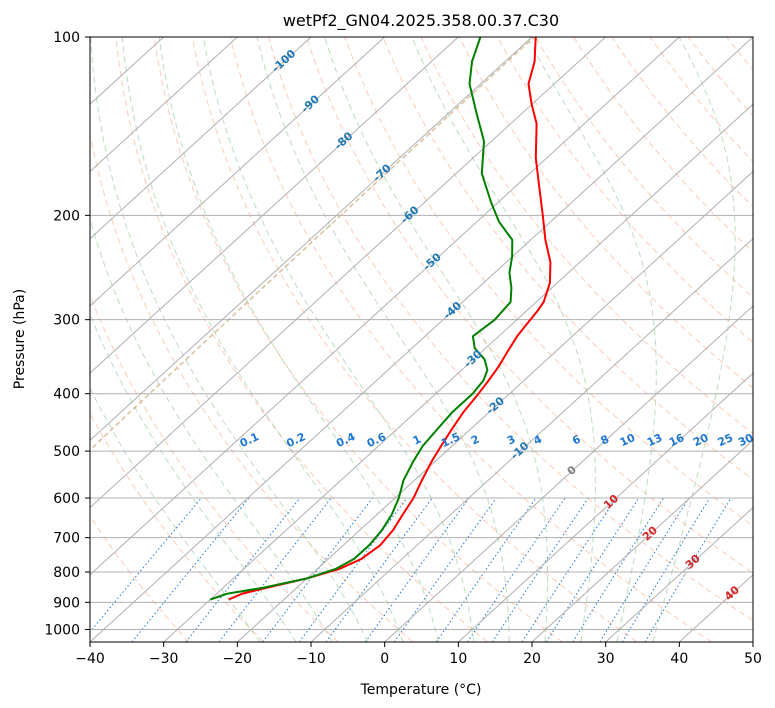 Image resolution: width=775 pixels, height=708 pixels. What do you see at coordinates (238, 659) in the screenshot?
I see `x-tick-label: −20` at bounding box center [238, 659].